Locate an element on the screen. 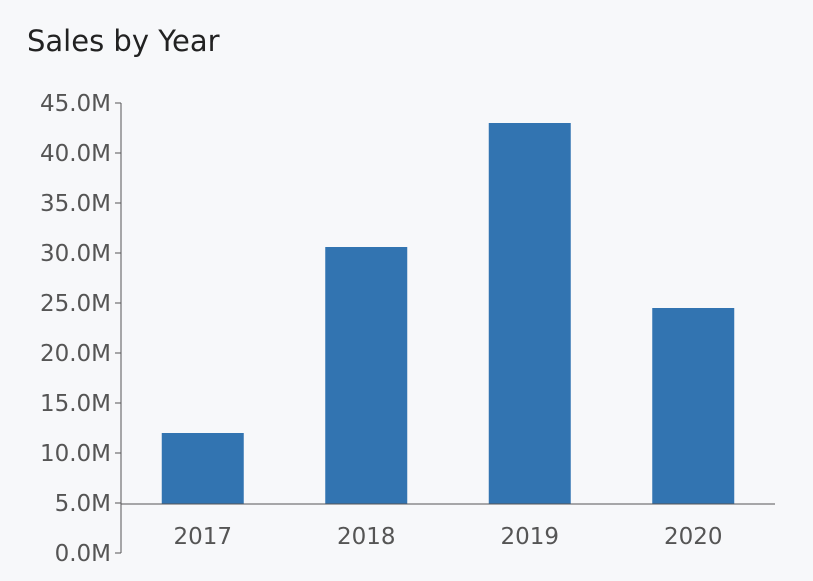 Image resolution: width=813 pixels, height=581 pixels. y-tick-label: 5.0M is located at coordinates (83, 504).